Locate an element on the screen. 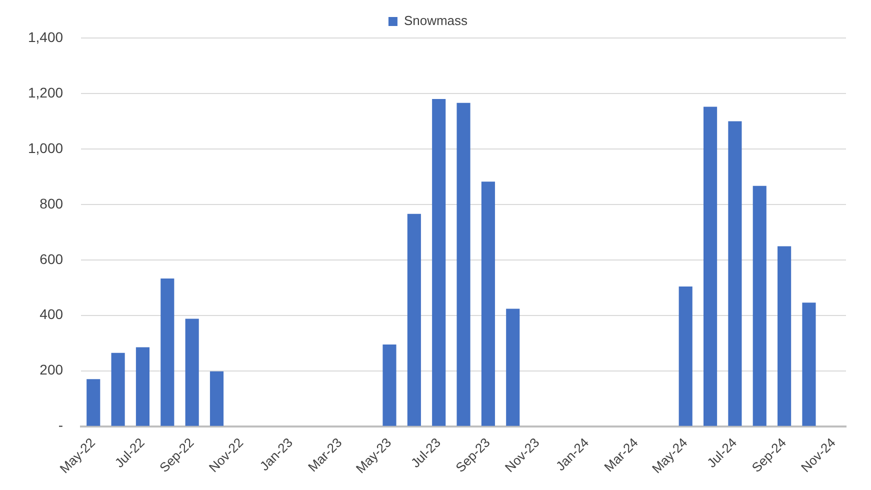  y-tick-label: 1,200 is located at coordinates (46, 92).